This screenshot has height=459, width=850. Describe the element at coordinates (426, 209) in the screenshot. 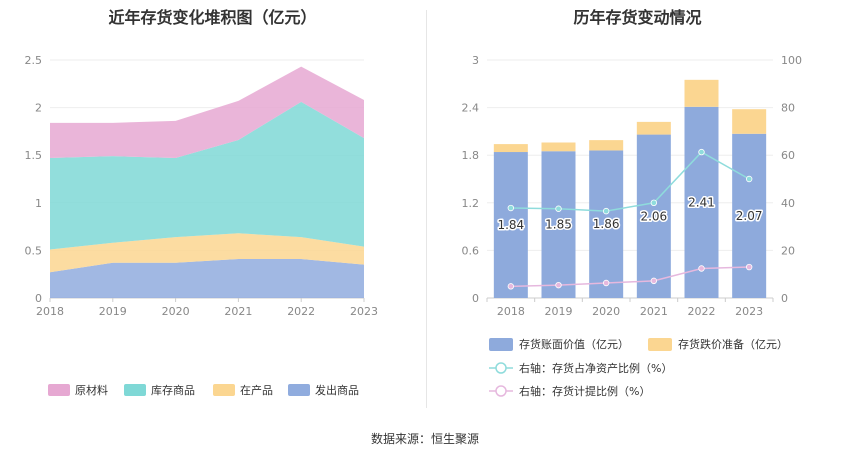

I see `panel-divider` at that location.